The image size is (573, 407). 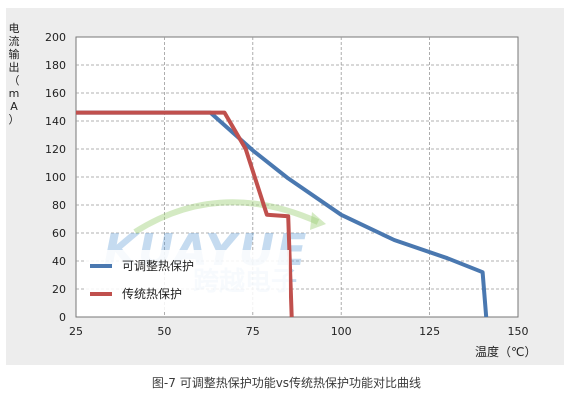 I want to click on y-tick-label: 20, so click(x=59, y=289).